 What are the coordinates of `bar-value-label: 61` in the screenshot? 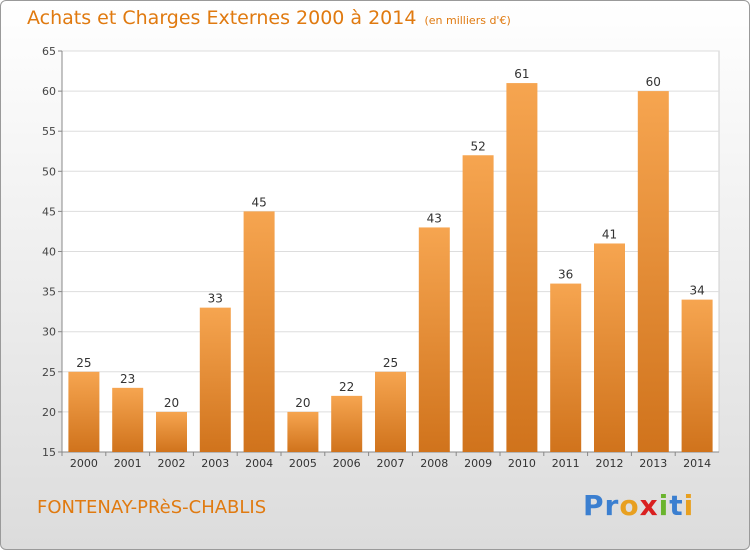 It's located at (521, 74).